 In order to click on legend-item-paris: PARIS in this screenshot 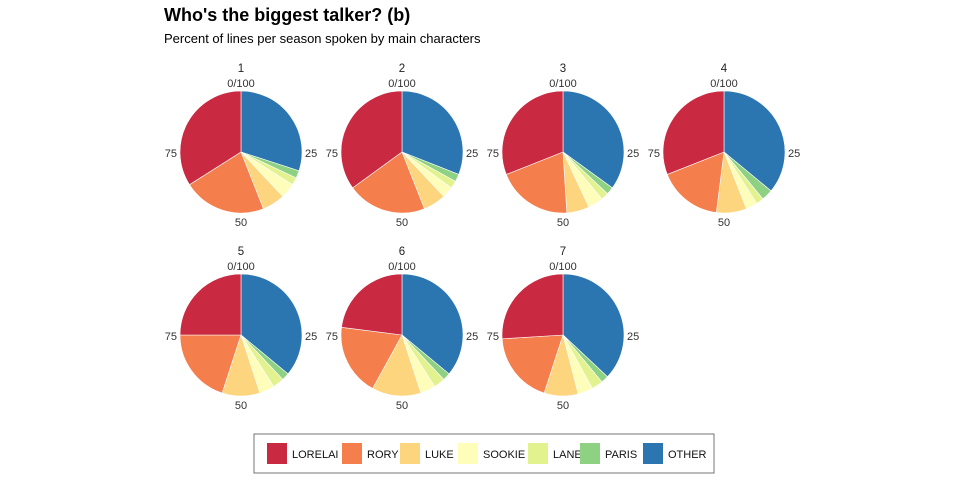, I will do `click(608, 453)`.